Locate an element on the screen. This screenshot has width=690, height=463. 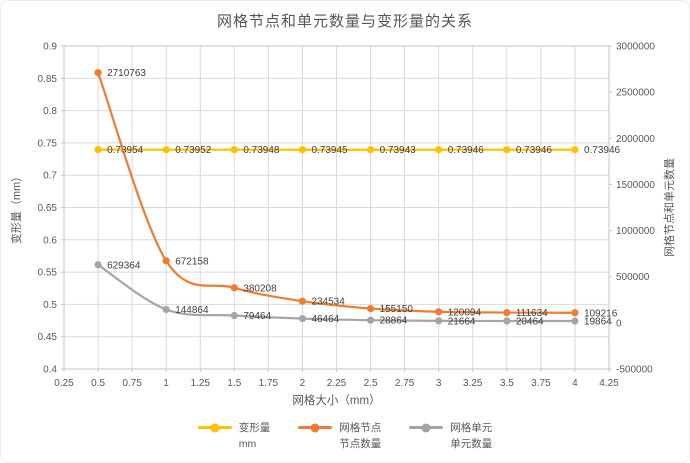
data-label-0: 0.73954 is located at coordinates (125, 150).